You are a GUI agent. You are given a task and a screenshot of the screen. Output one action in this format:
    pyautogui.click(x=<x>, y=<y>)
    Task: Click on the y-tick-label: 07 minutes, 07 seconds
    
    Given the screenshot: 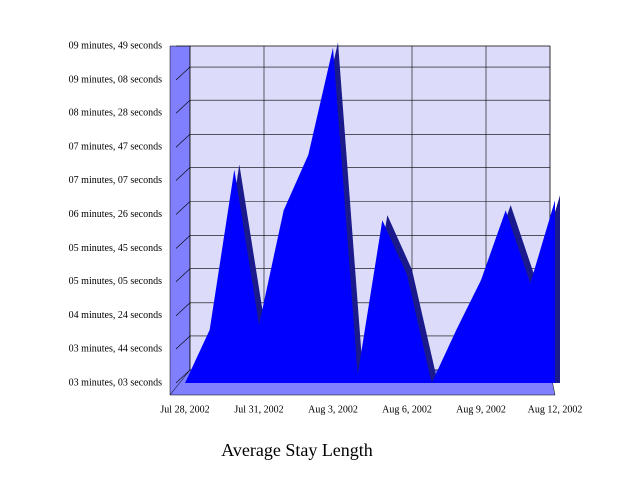 What is the action you would take?
    pyautogui.click(x=115, y=180)
    